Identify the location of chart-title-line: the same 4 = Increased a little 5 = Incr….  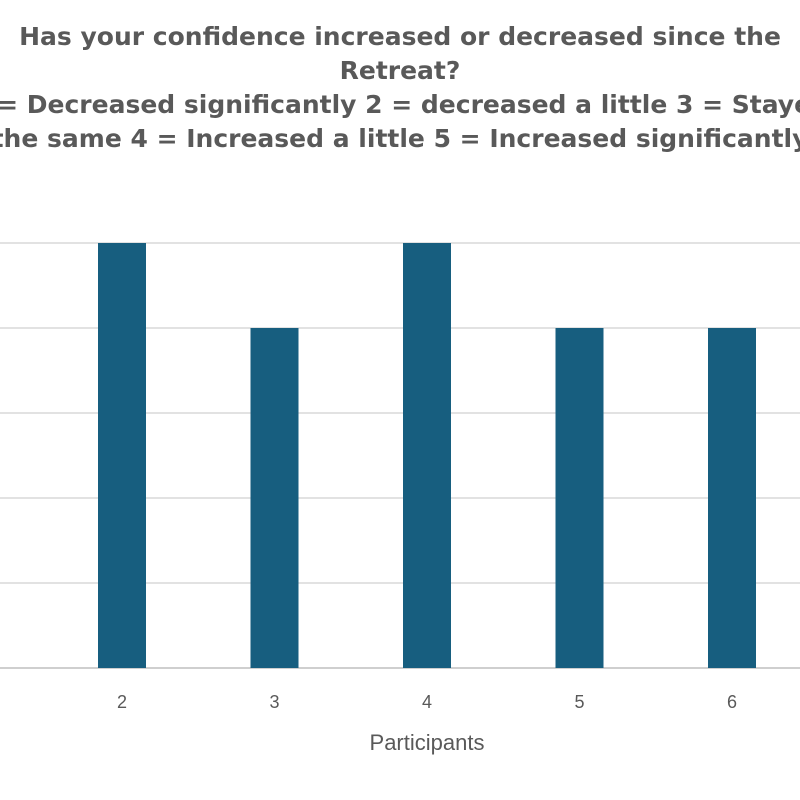
(400, 138).